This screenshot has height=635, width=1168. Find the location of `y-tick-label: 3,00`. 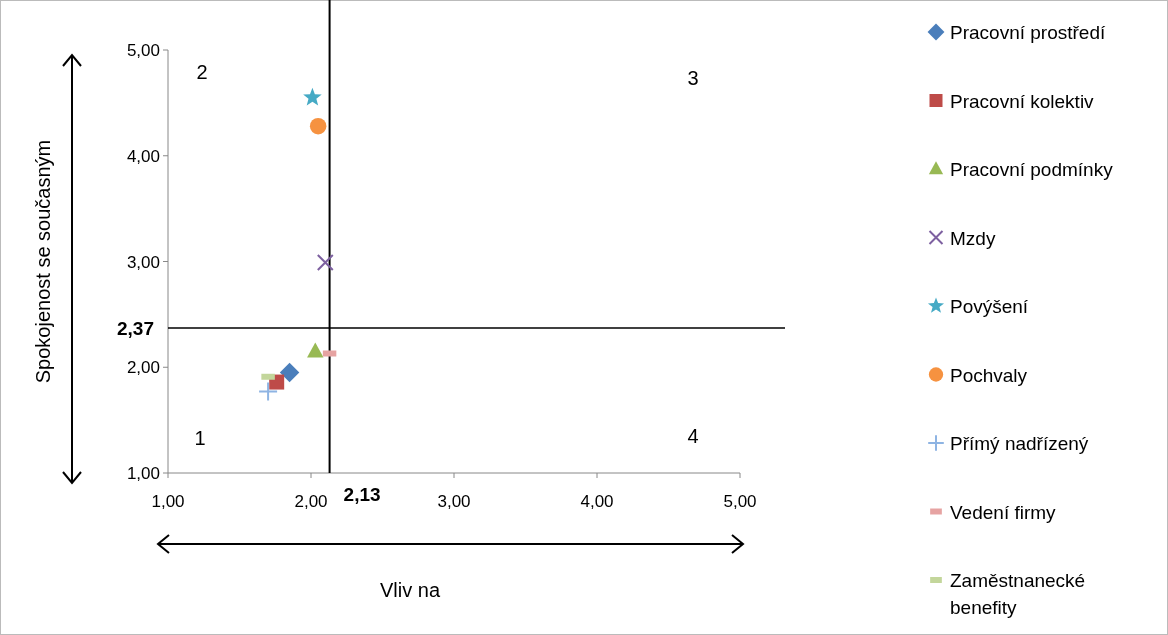

y-tick-label: 3,00 is located at coordinates (143, 262).